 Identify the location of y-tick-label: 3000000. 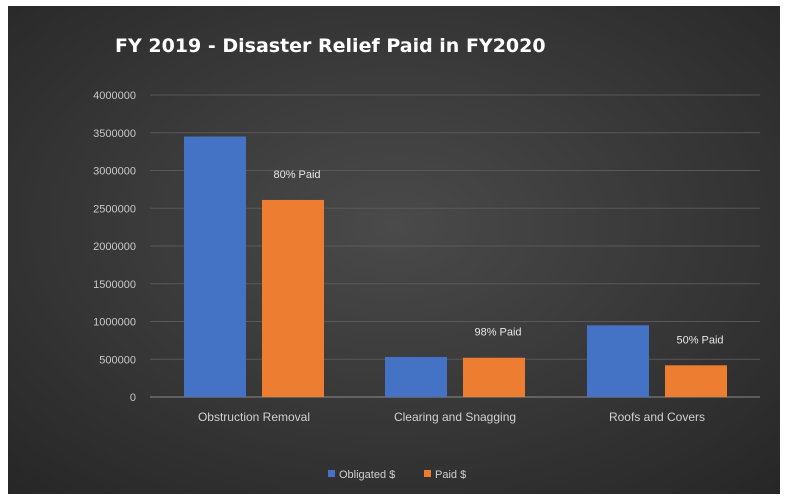
(114, 172).